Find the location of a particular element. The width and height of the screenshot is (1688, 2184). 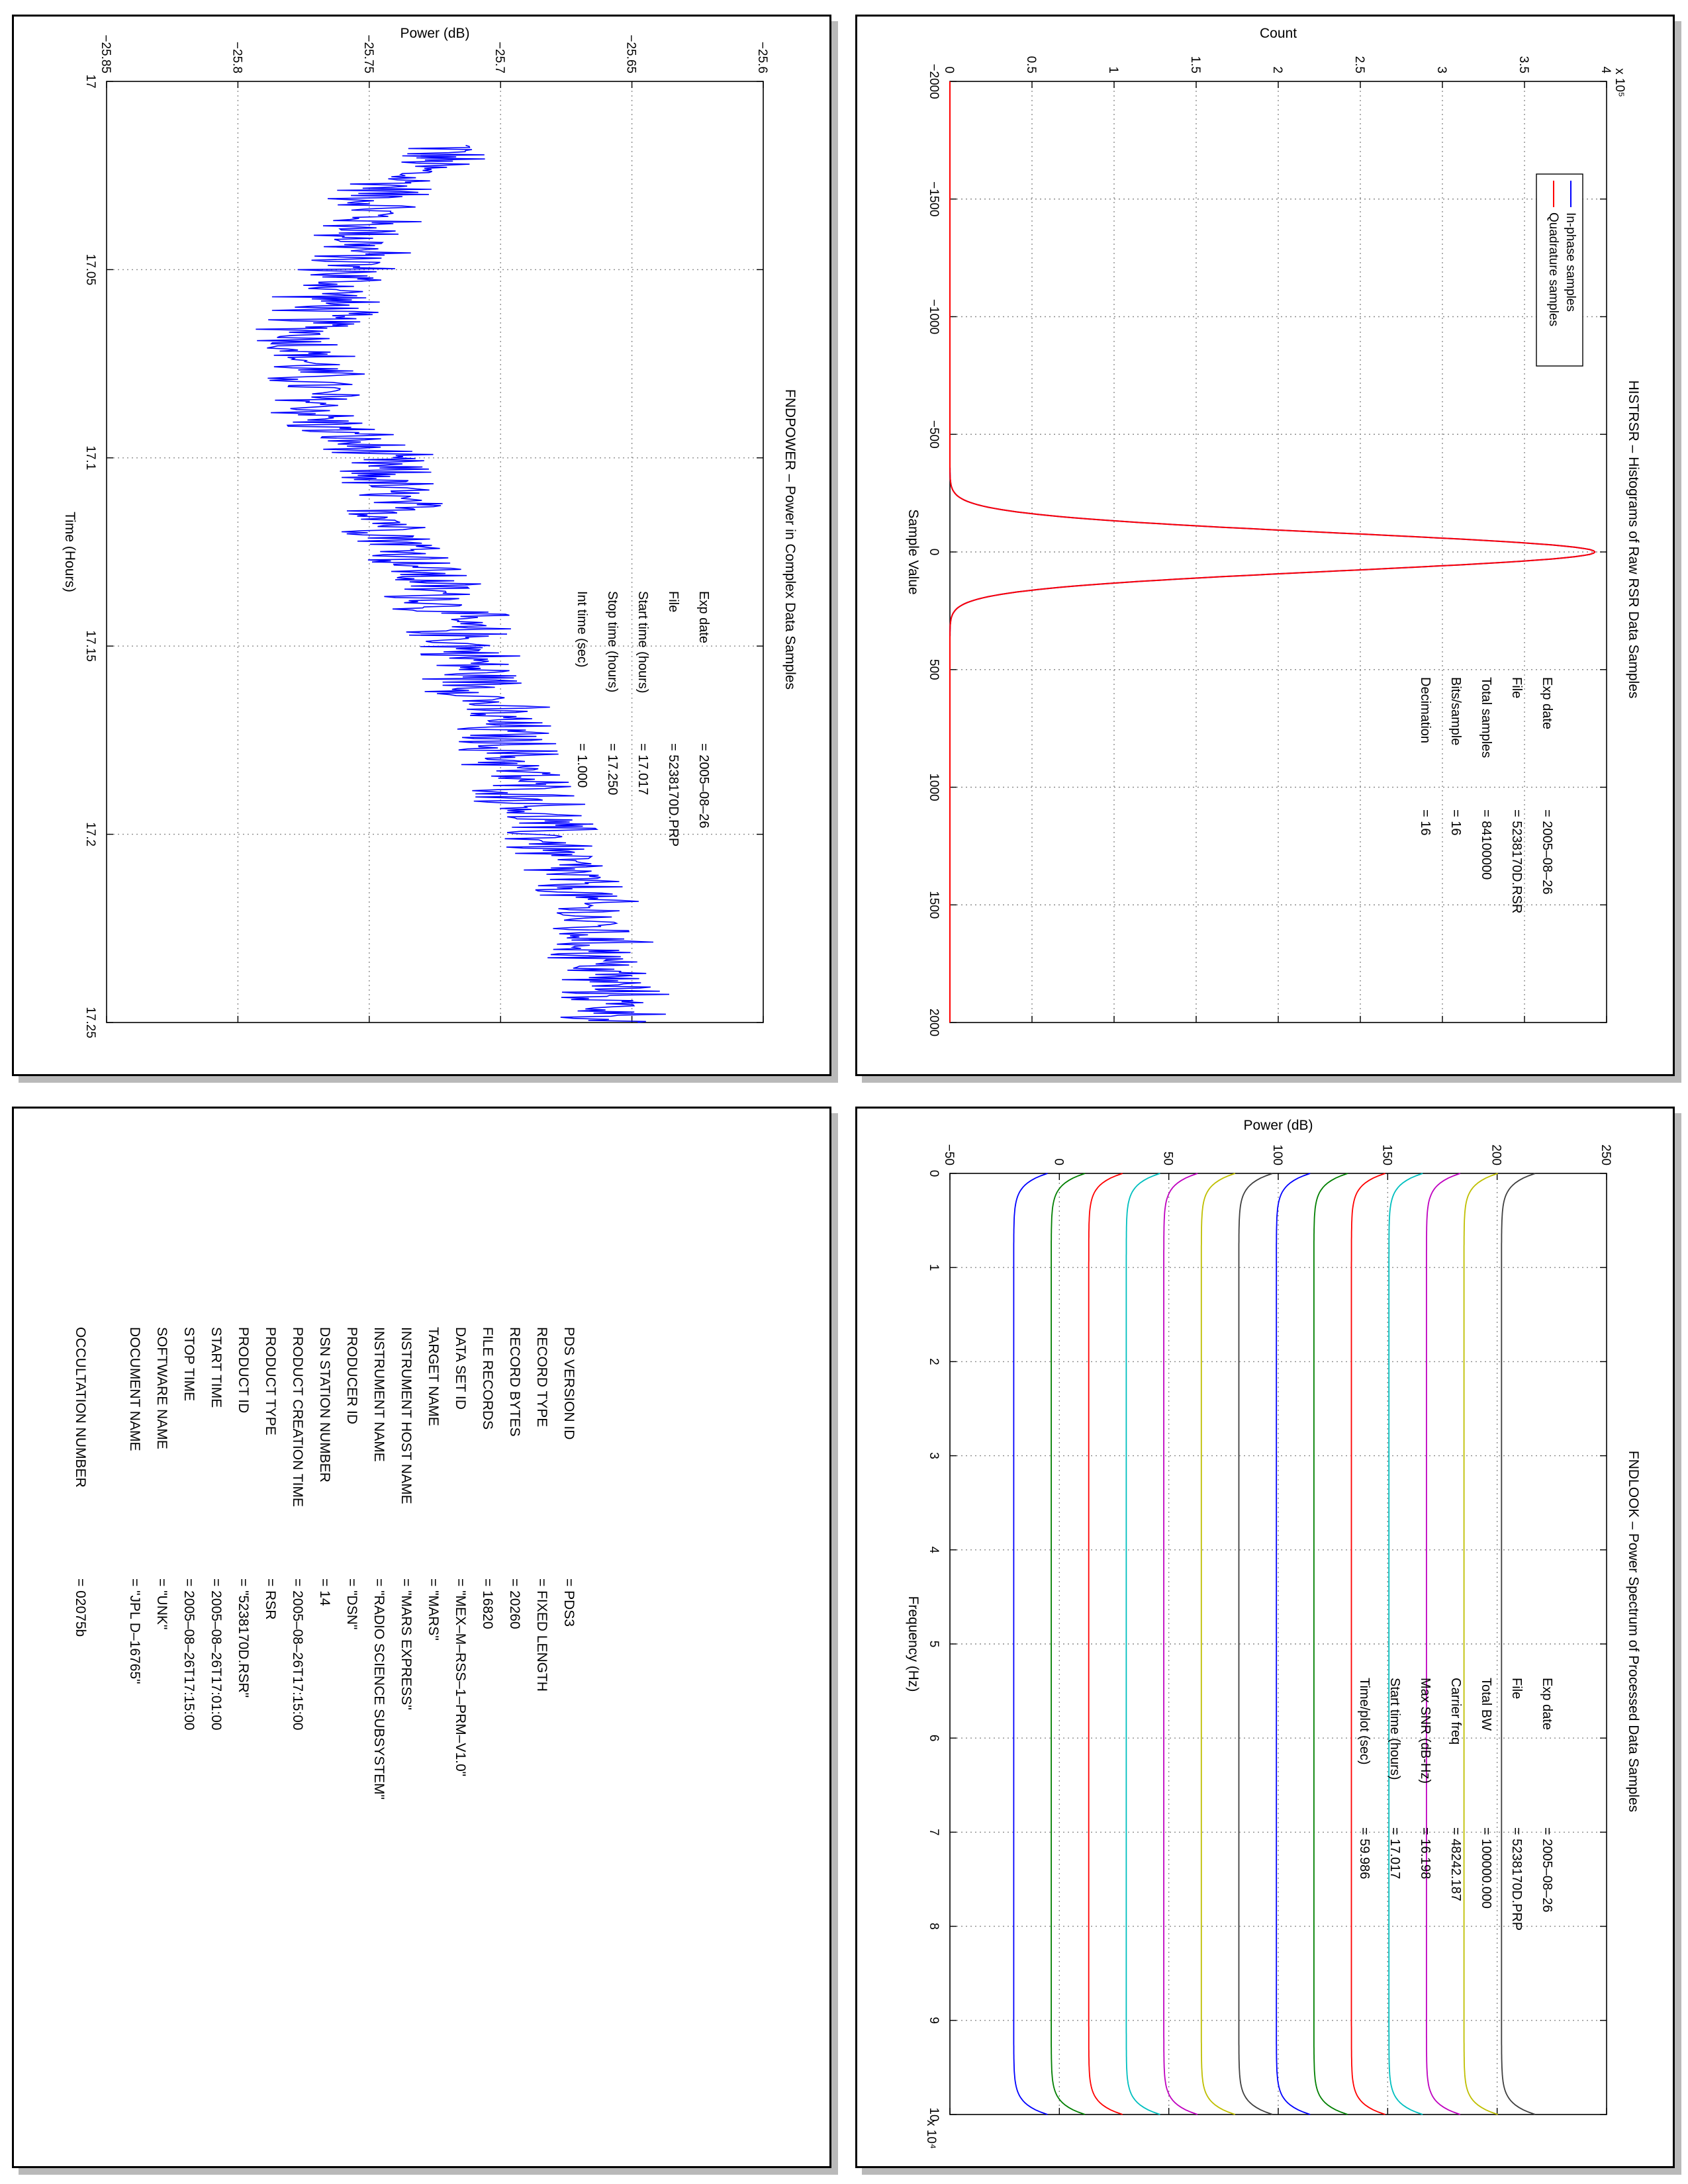

fndlook-info-label: Exp date is located at coordinates (1547, 1704).